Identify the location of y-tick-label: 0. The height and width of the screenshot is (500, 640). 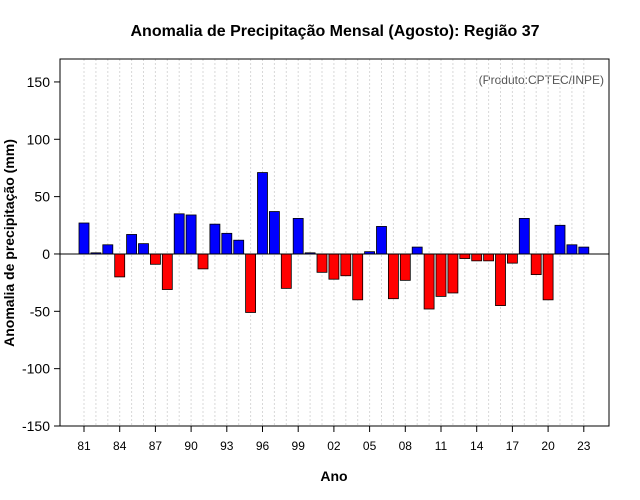
(46, 254).